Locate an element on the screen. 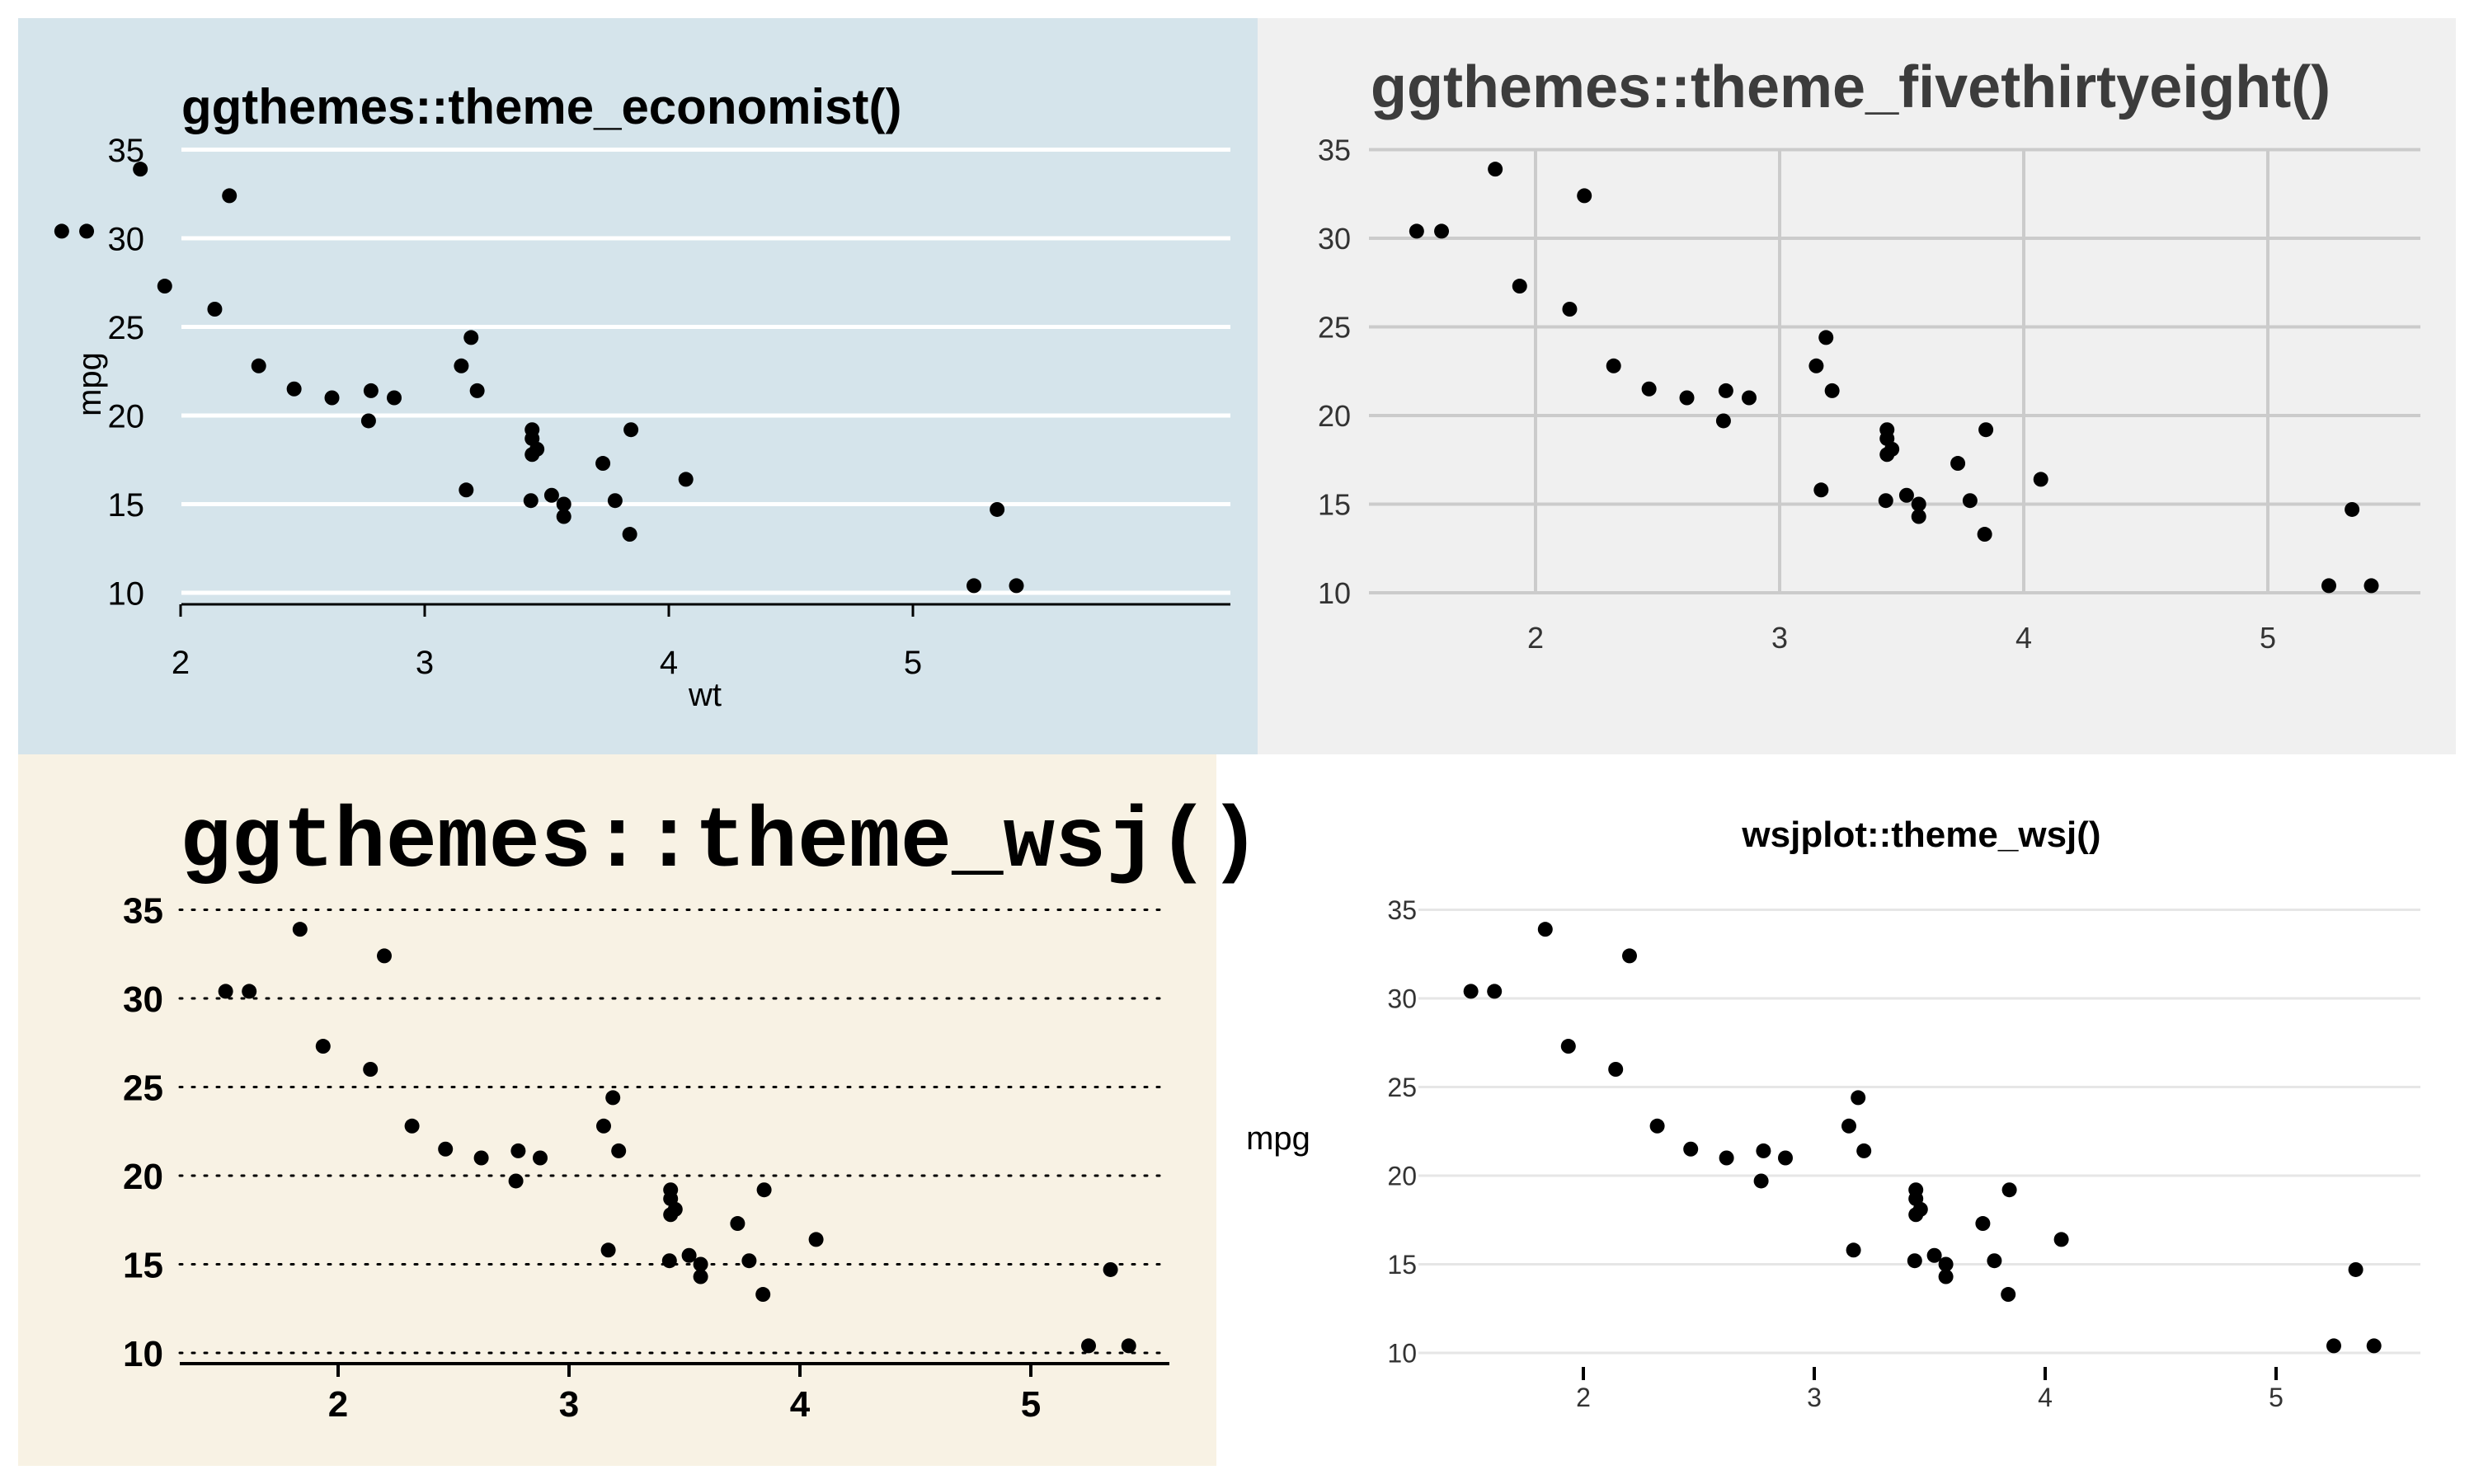  wsjplot-title: wsjplot::theme_wsj() is located at coordinates (1920, 835).